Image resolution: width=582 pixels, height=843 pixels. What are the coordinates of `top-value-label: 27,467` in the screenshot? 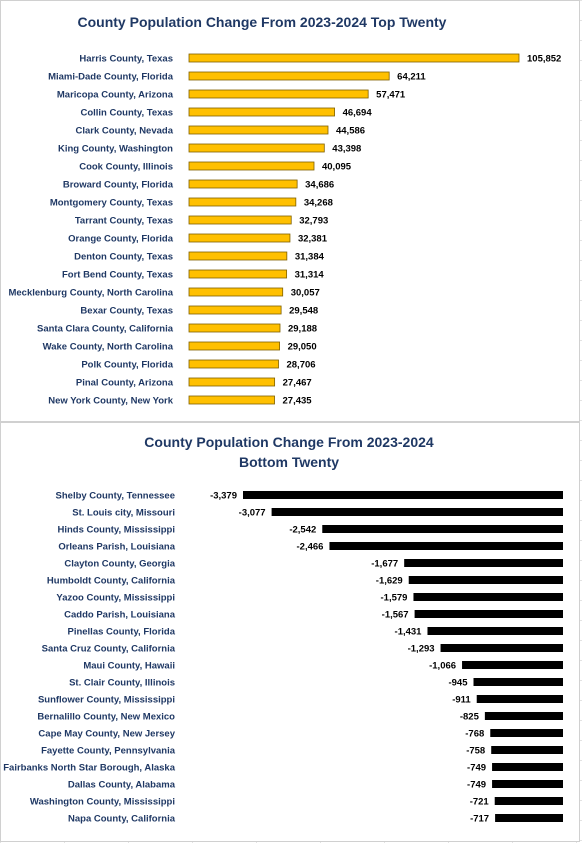 It's located at (297, 383).